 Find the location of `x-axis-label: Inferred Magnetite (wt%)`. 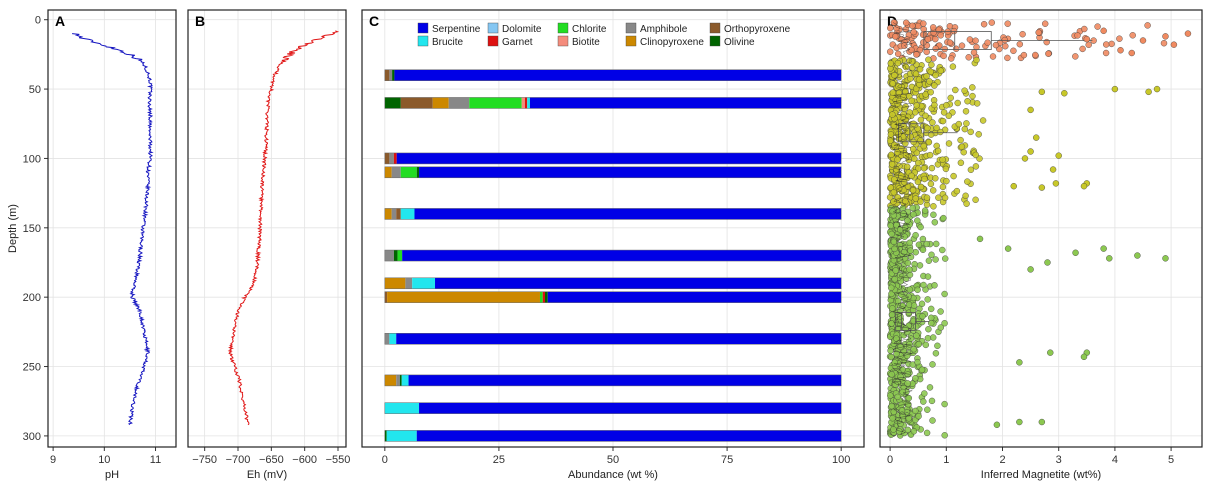

x-axis-label: Inferred Magnetite (wt%) is located at coordinates (1041, 475).